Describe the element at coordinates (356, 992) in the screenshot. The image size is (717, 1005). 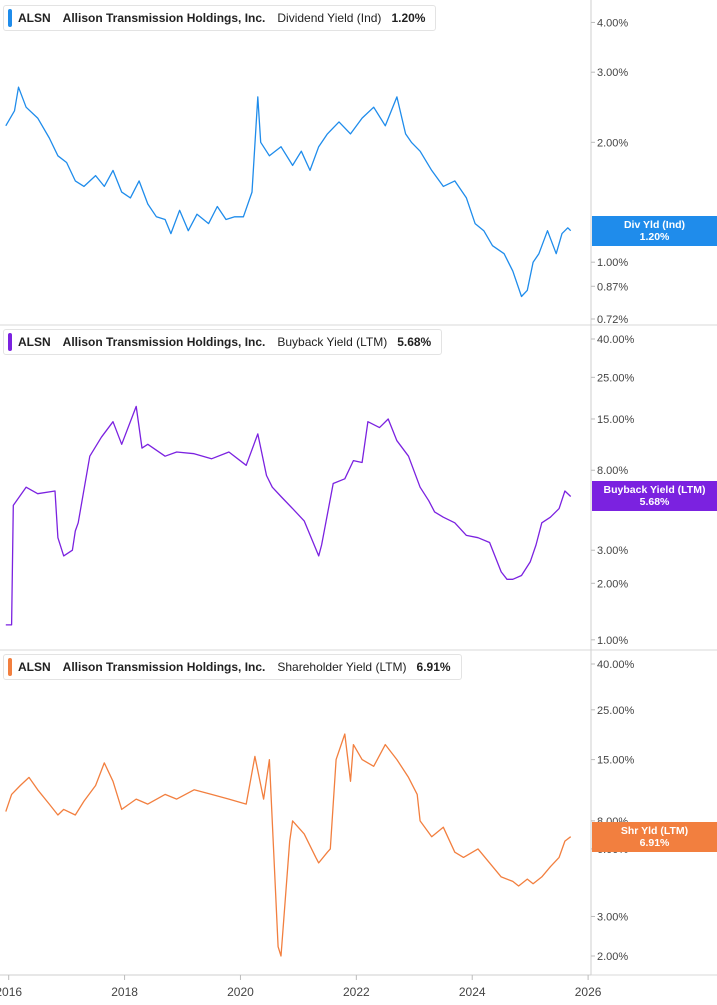
I see `x-tick-label: 2022` at that location.